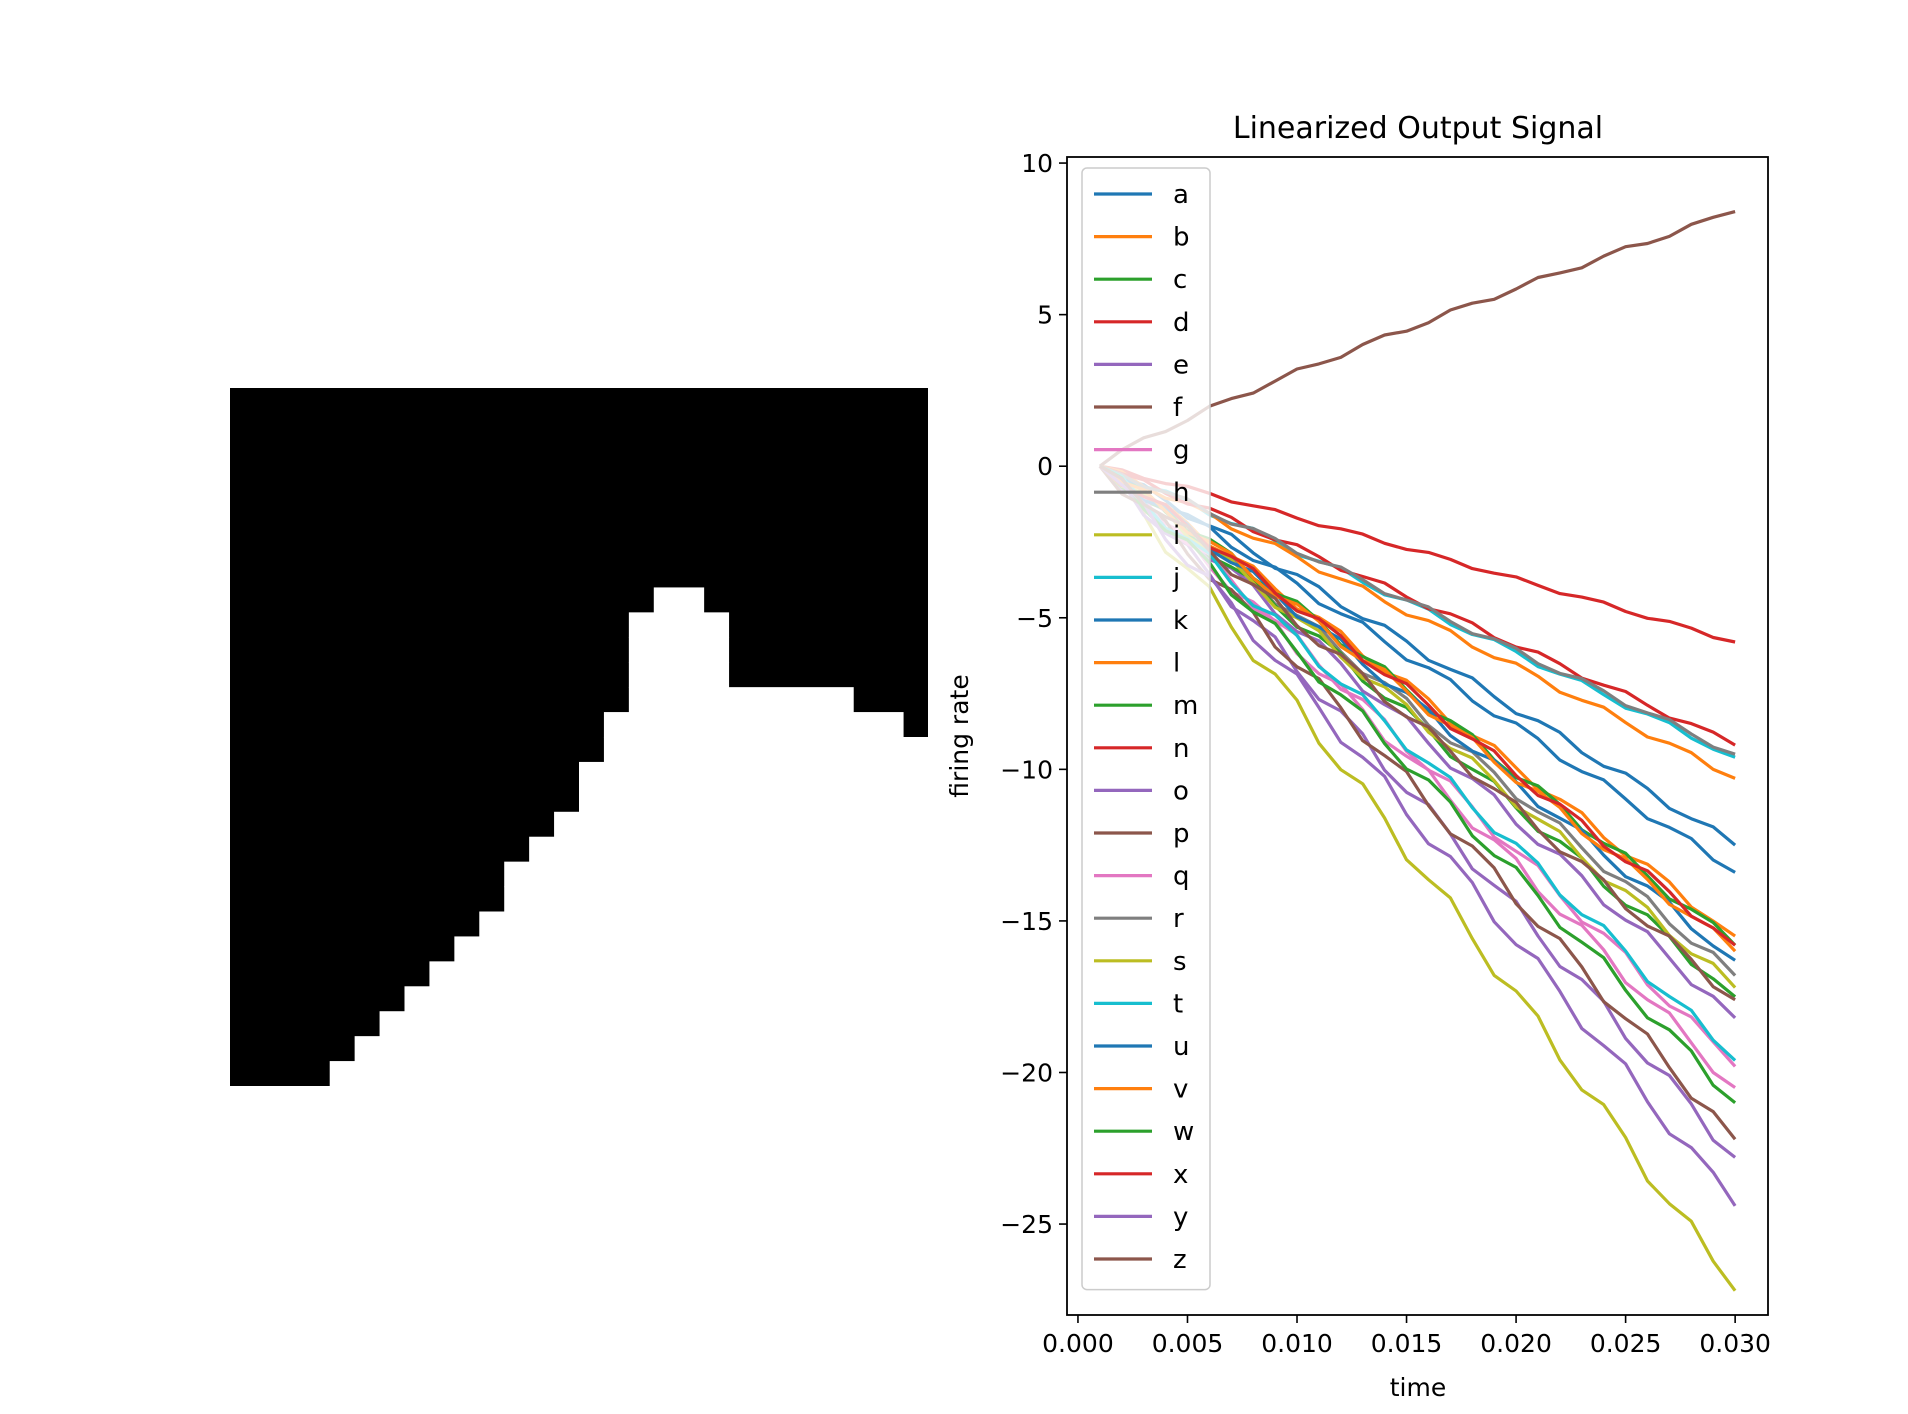 The image size is (1908, 1414). What do you see at coordinates (1176, 536) in the screenshot?
I see `legend-label-i: i` at bounding box center [1176, 536].